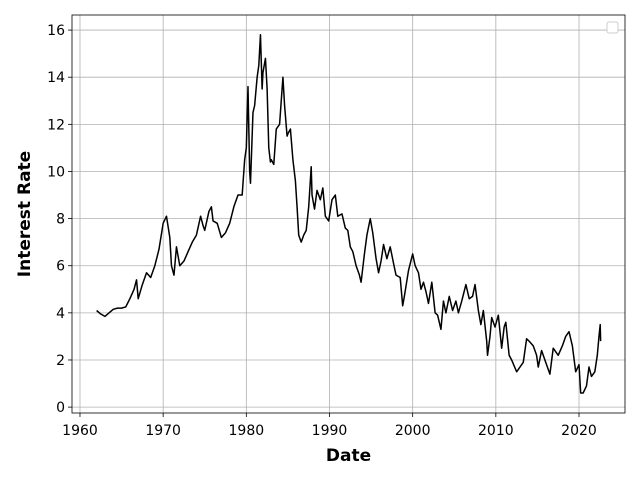  I want to click on y-tick-label: 4, so click(60, 314).